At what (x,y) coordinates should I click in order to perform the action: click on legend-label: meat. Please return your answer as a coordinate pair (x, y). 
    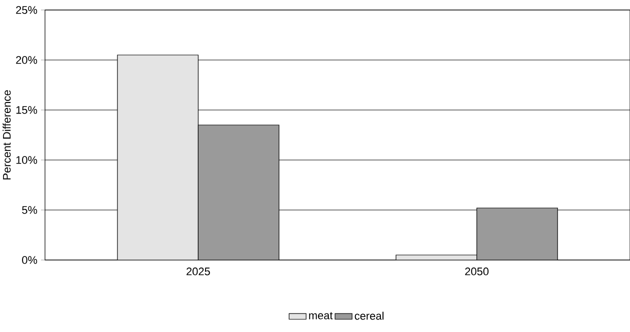
    Looking at the image, I should click on (321, 316).